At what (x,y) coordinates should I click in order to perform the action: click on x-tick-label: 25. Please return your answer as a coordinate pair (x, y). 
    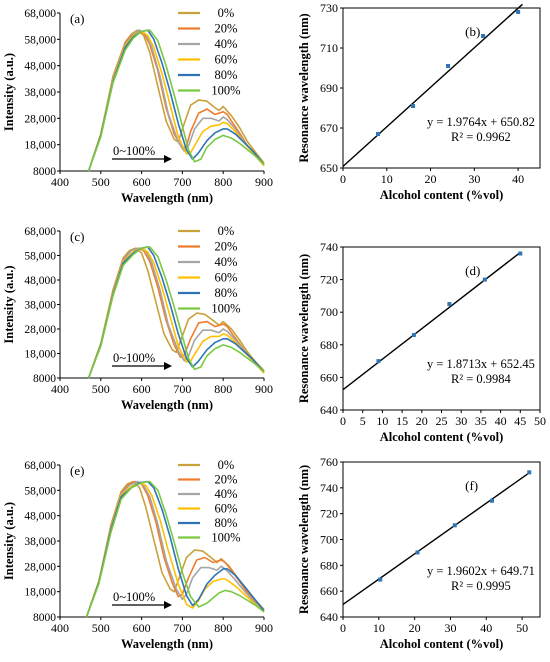
    Looking at the image, I should click on (442, 421).